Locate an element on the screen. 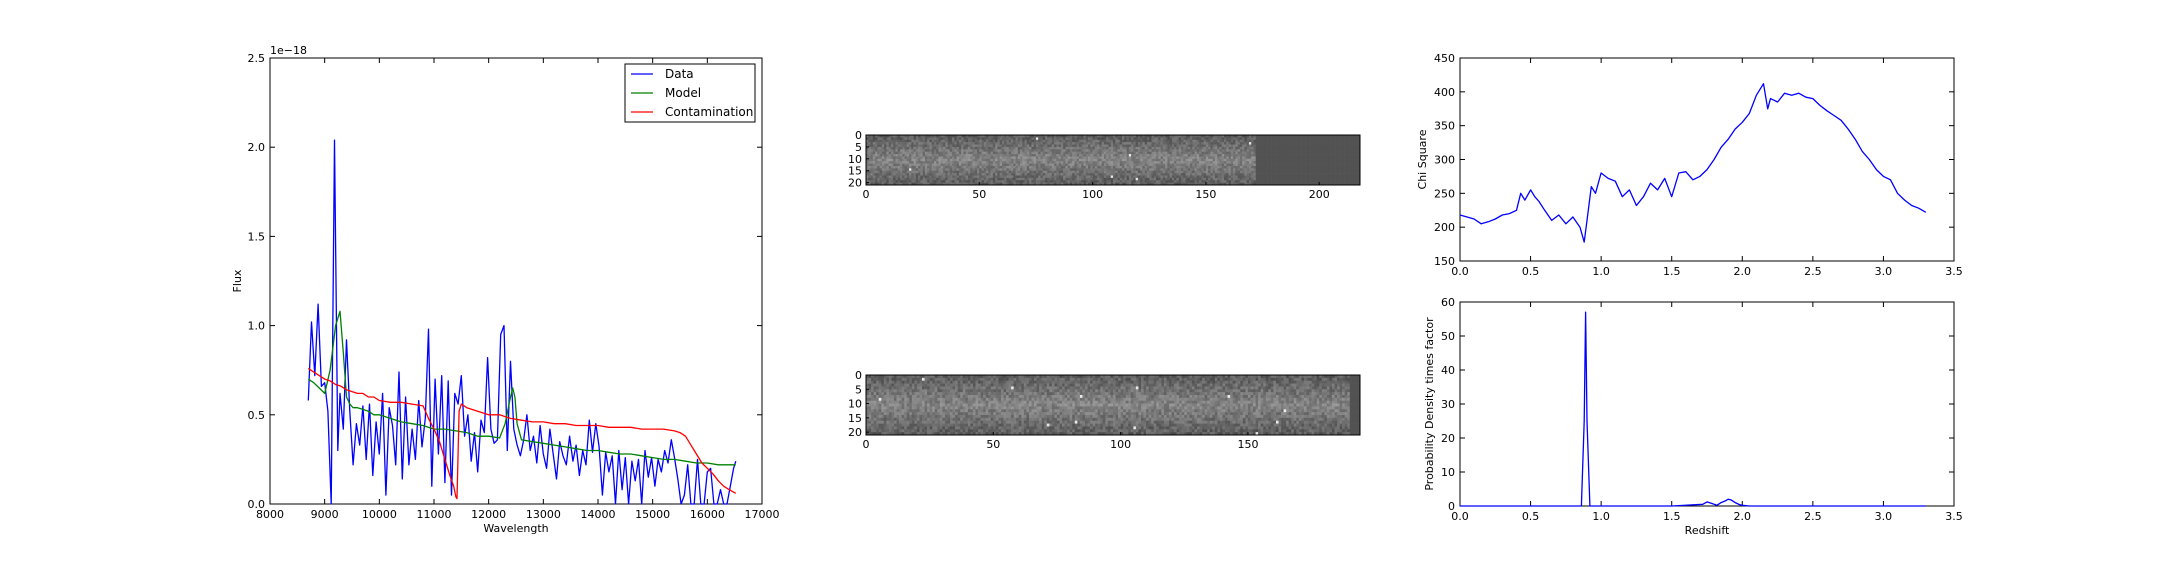  y-tick-label: 1.0 is located at coordinates (257, 326).